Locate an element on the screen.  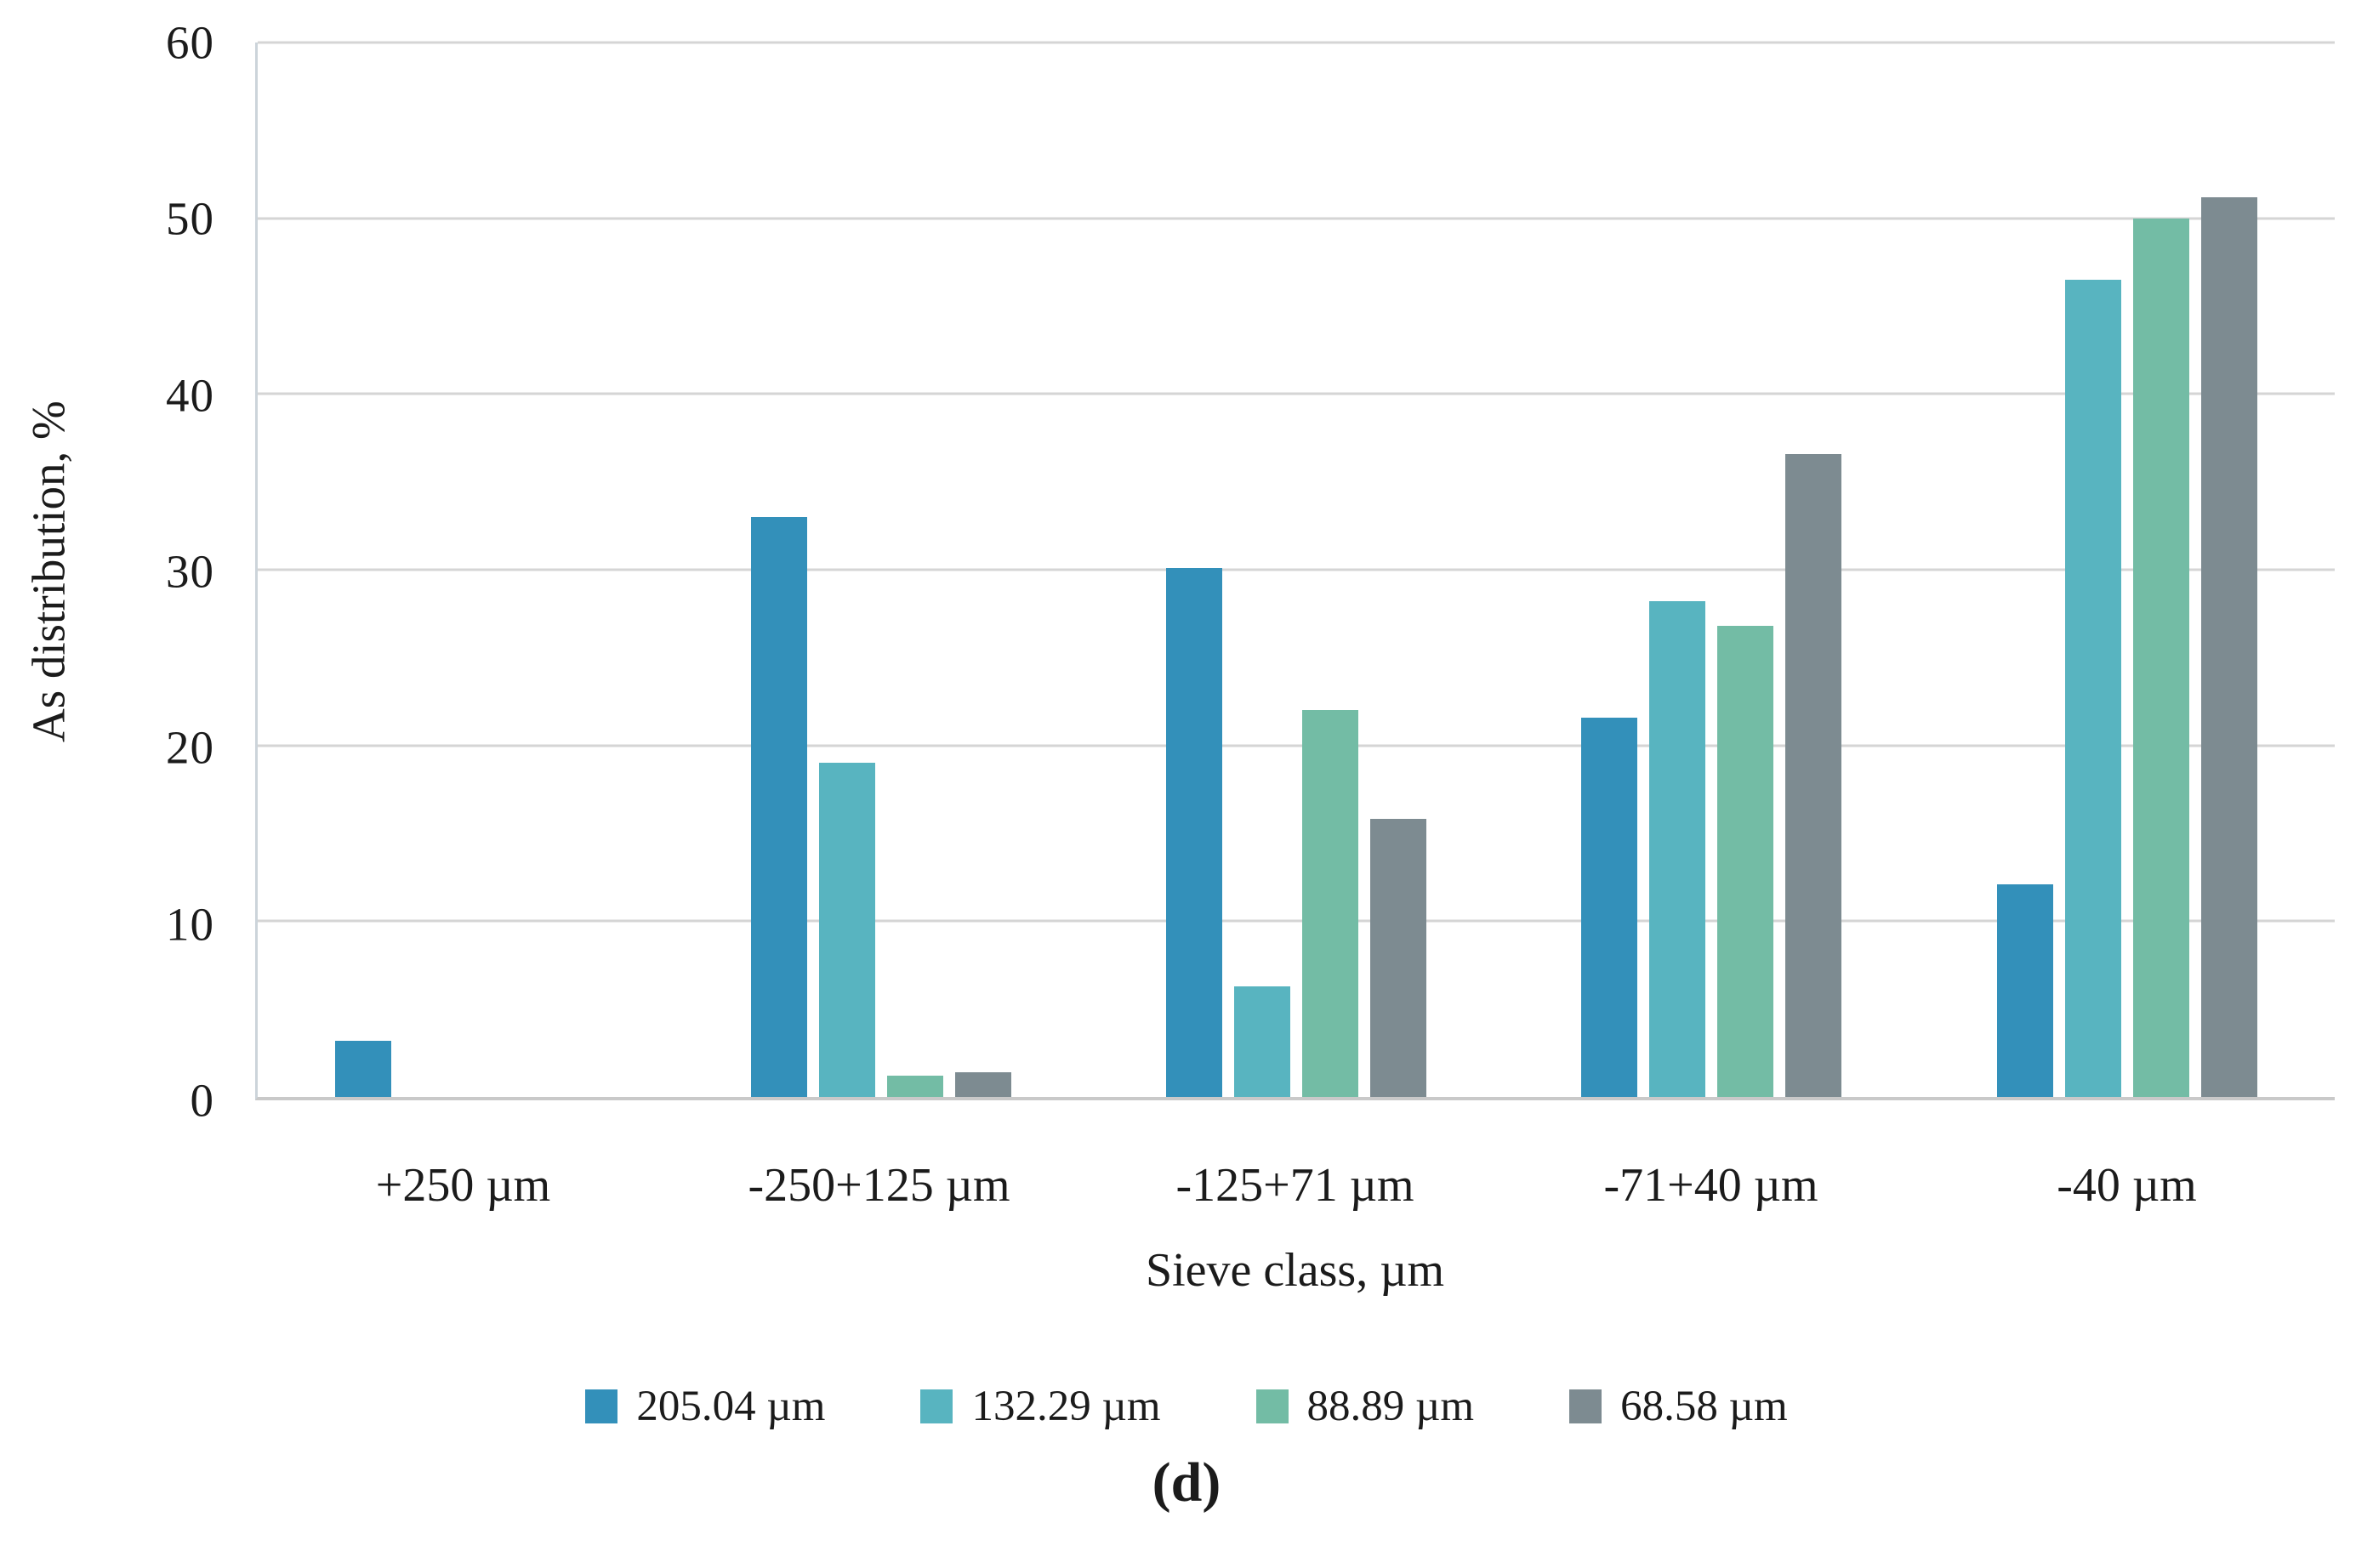
x-tick-label-1: +250 µm is located at coordinates (463, 1185).